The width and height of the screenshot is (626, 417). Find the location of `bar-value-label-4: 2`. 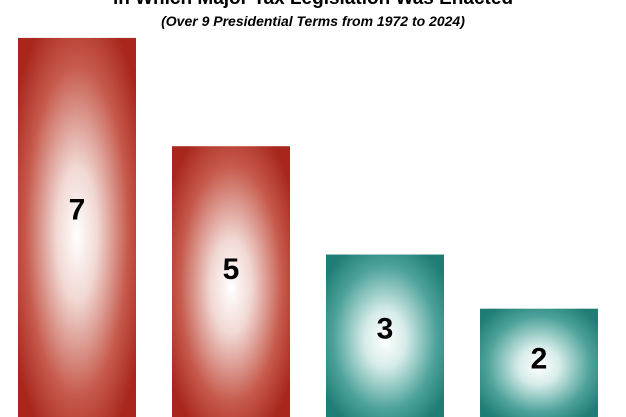

bar-value-label-4: 2 is located at coordinates (539, 358).